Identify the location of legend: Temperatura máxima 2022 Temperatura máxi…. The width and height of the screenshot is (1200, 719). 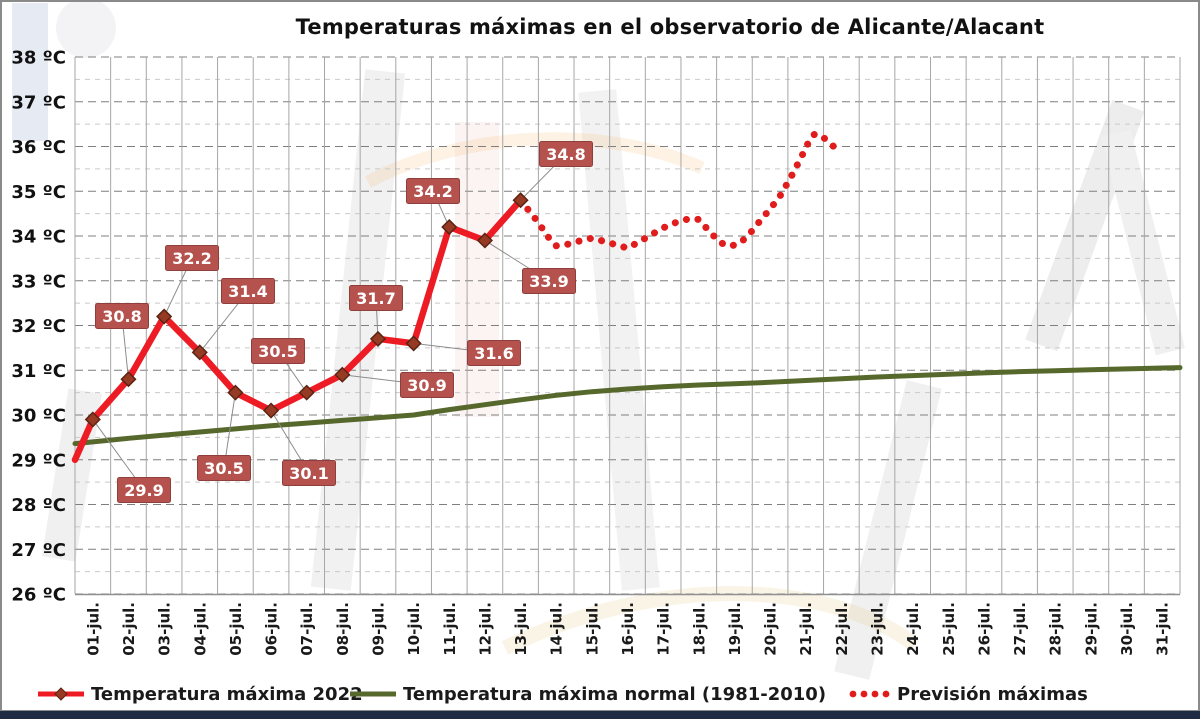
(600, 695).